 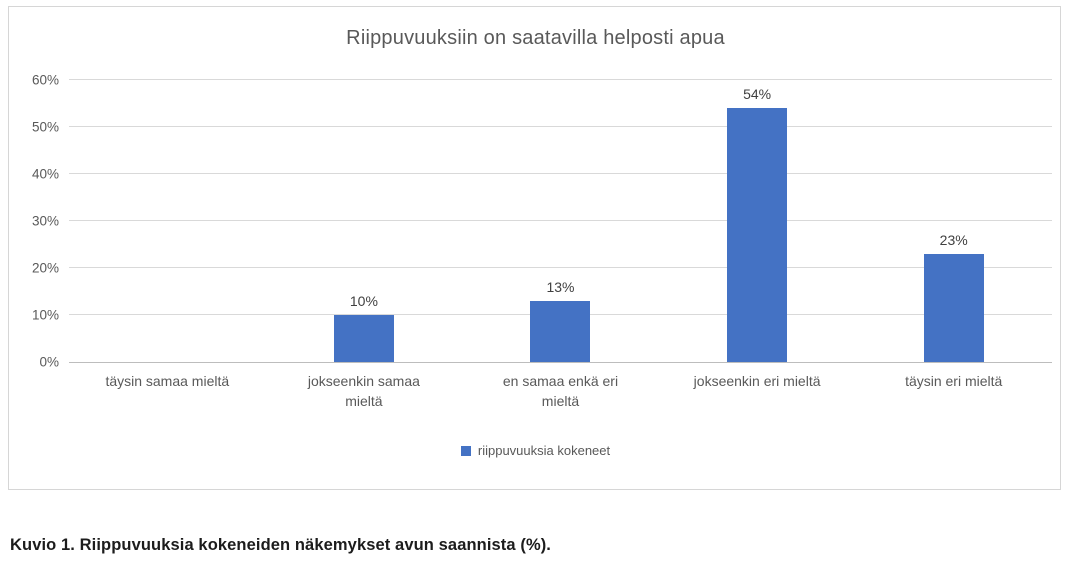 What do you see at coordinates (560, 286) in the screenshot?
I see `bar-value-label: 13%` at bounding box center [560, 286].